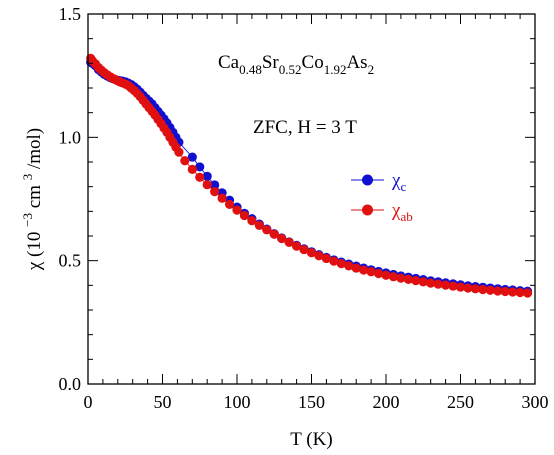 The width and height of the screenshot is (554, 455). Describe the element at coordinates (396, 210) in the screenshot. I see `legend-label-chi-ab-base: χ` at that location.